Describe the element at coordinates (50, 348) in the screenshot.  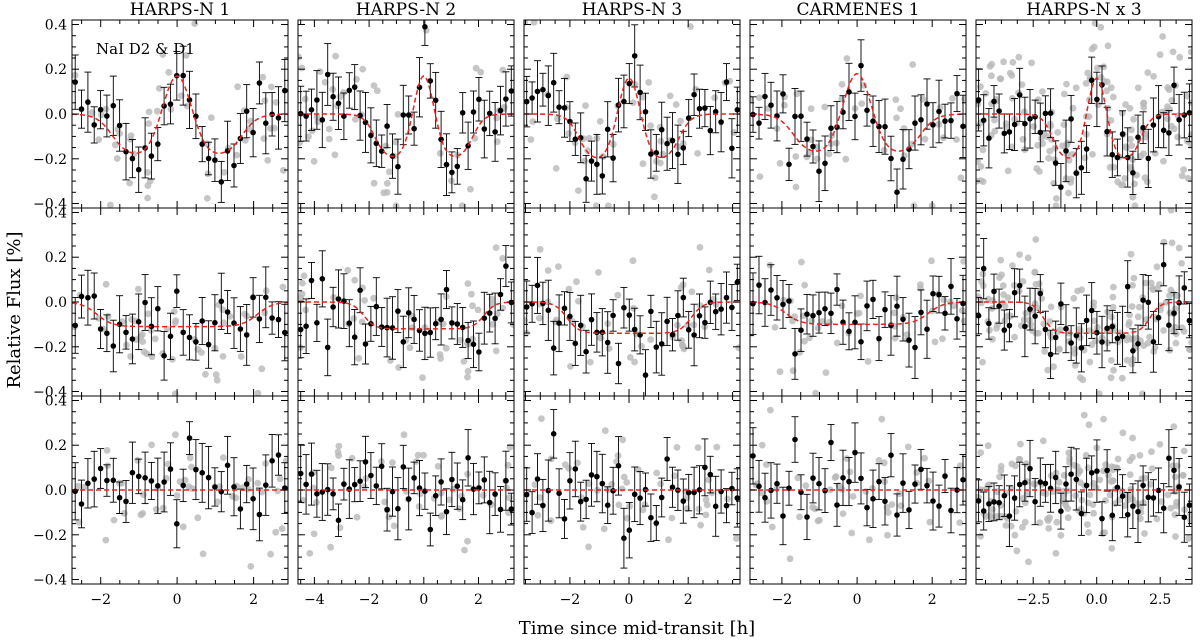
I see `y-tick-label: −0.2` at that location.